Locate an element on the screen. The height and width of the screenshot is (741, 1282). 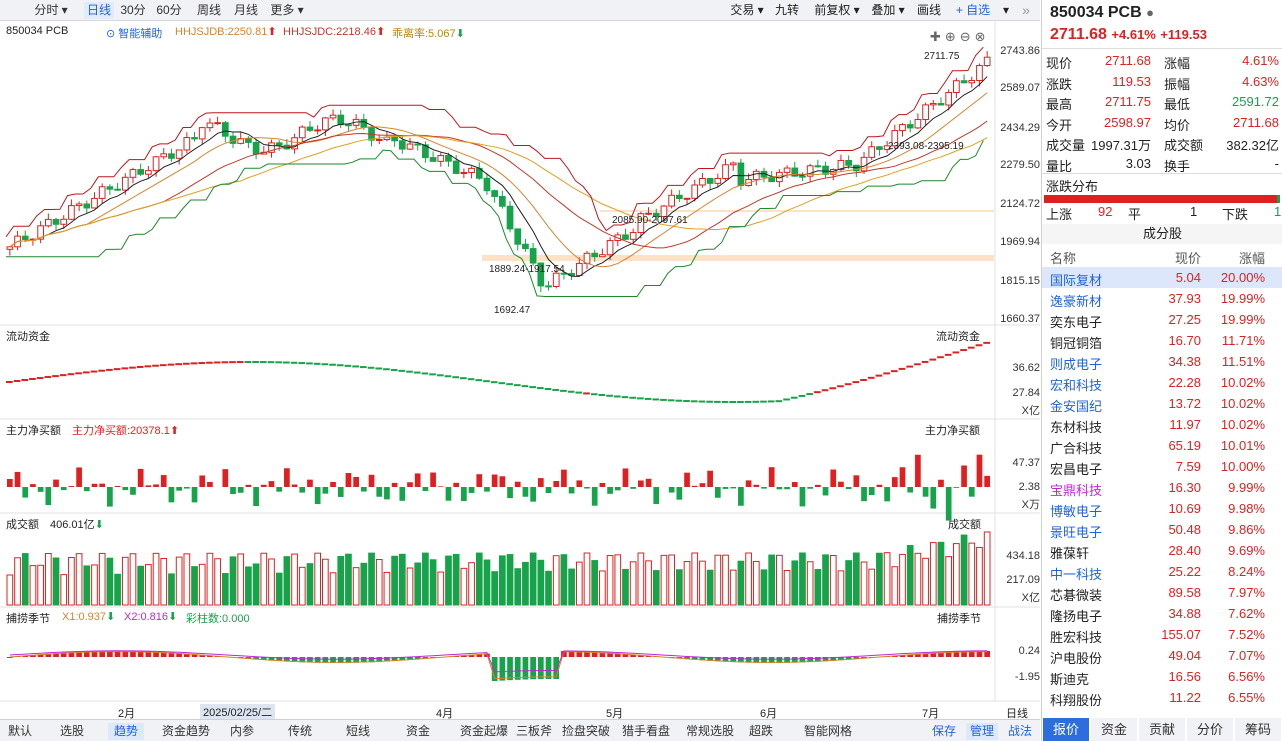
nine-turn-button: 九转 is located at coordinates (786, 10).